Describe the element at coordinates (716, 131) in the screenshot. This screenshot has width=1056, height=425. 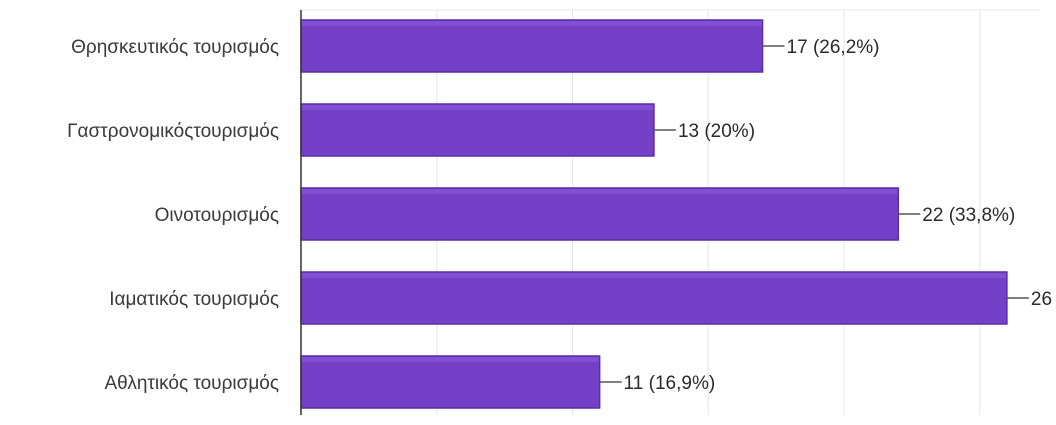
I see `data-label: 13 (20%)` at that location.